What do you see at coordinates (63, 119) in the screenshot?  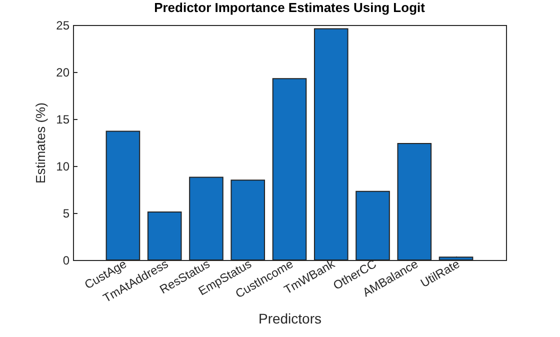 I see `y-tick-label: 15` at bounding box center [63, 119].